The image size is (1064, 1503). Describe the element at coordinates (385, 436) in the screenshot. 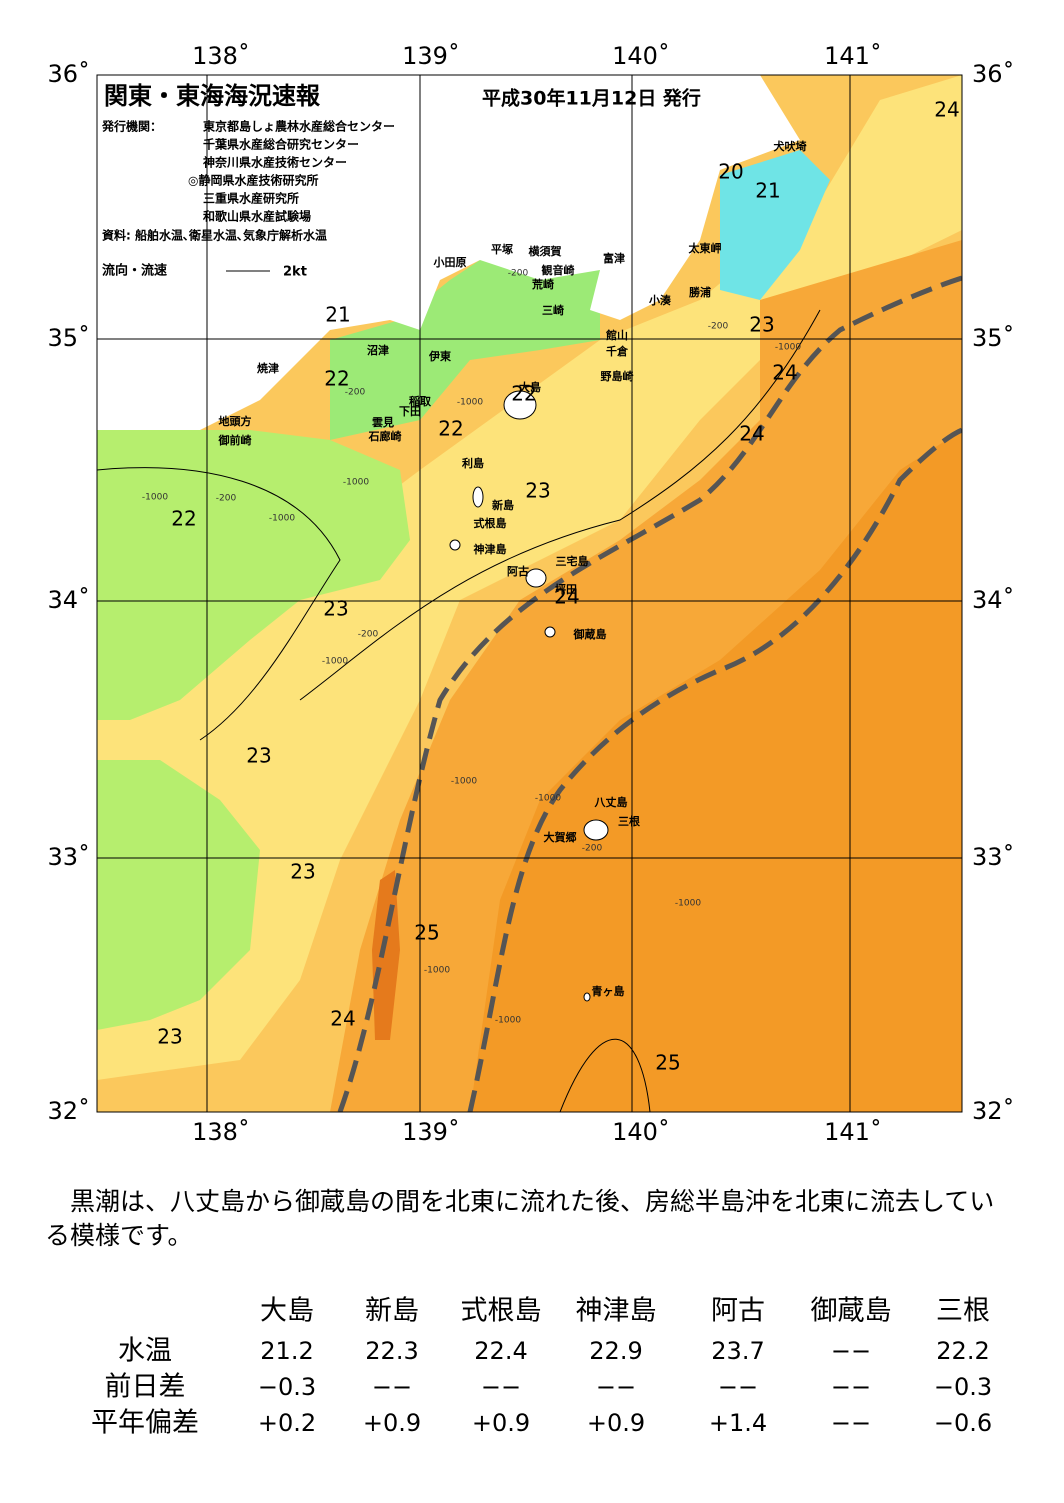

I see `place-label: 石廊崎` at that location.